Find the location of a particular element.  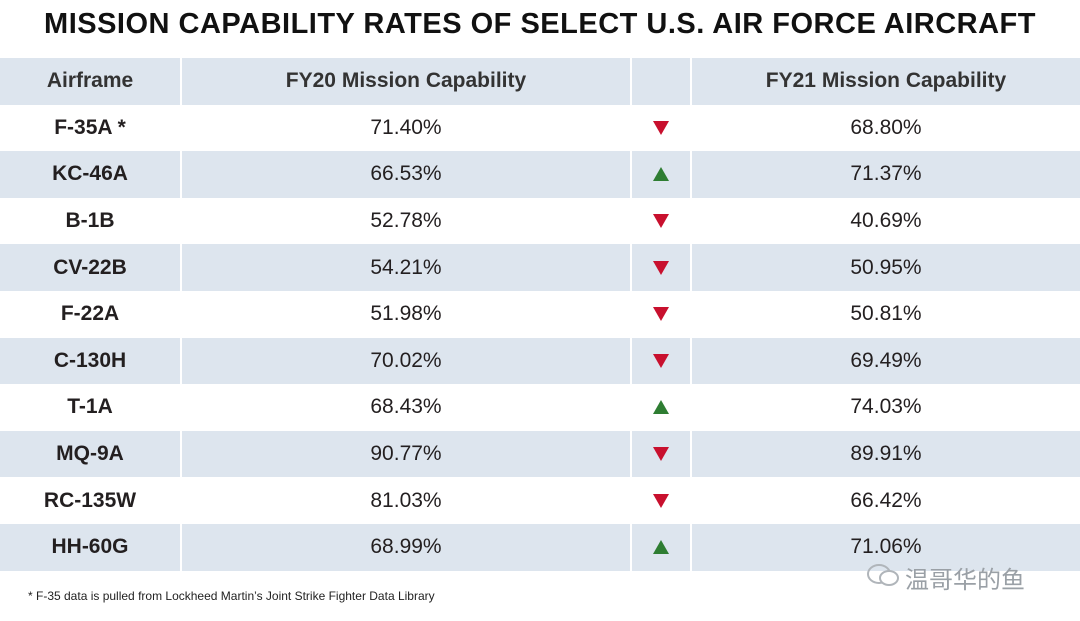

fy21-value: 71.06% is located at coordinates (886, 547).